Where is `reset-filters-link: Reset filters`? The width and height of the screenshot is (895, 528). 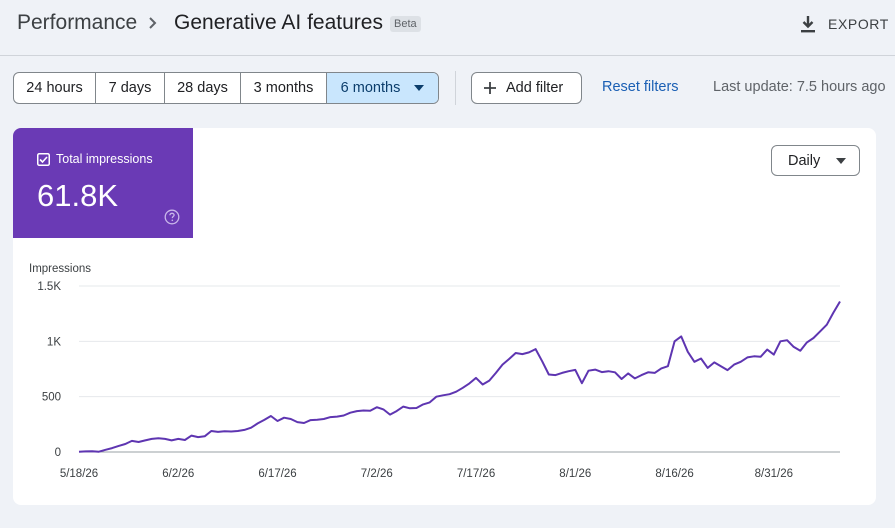
reset-filters-link: Reset filters is located at coordinates (640, 87).